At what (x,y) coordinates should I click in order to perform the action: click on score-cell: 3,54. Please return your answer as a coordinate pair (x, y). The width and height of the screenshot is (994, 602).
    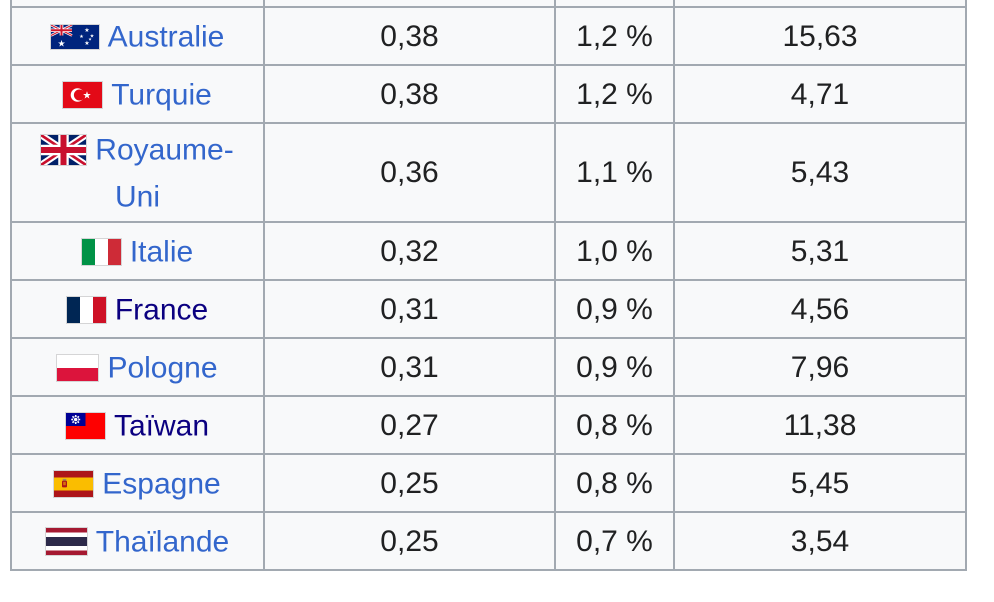
    Looking at the image, I should click on (820, 541).